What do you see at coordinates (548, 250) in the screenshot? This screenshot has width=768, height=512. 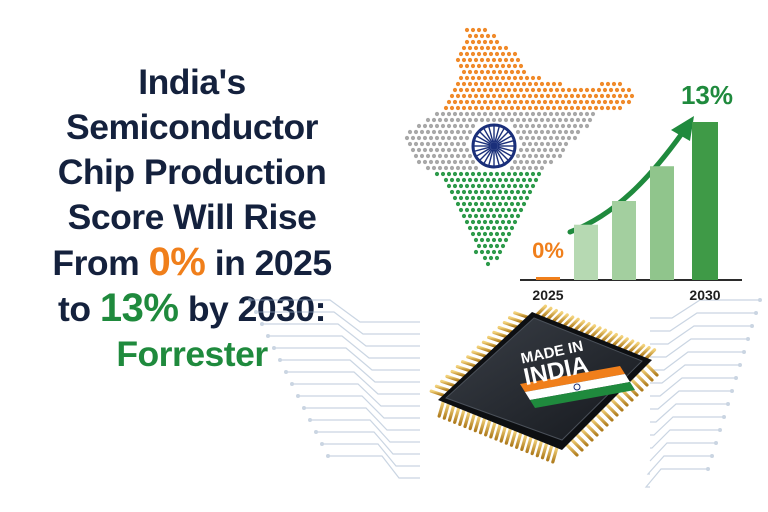 I see `chart-data-label-1: 0%` at bounding box center [548, 250].